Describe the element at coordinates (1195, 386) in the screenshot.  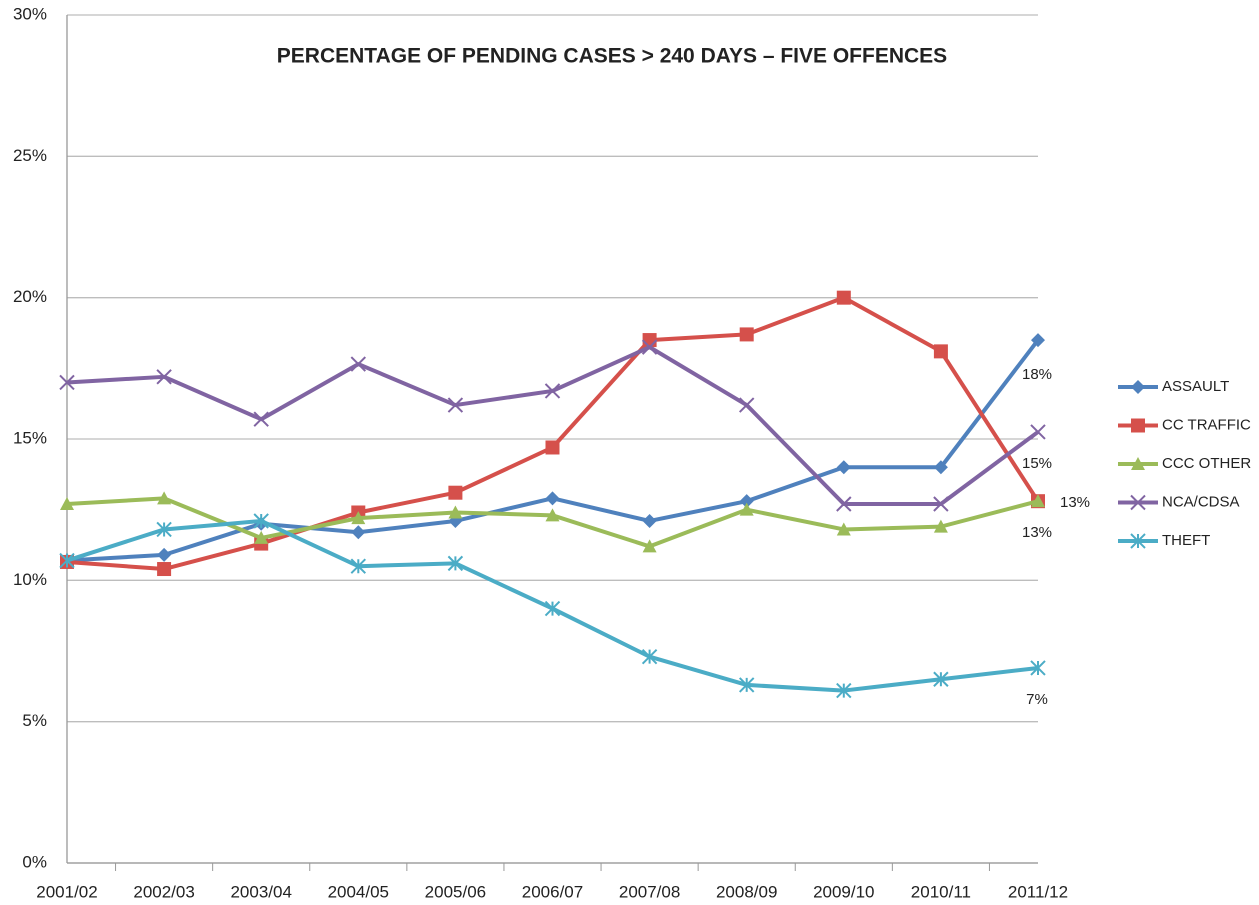
I see `legend-label: ASSAULT` at that location.